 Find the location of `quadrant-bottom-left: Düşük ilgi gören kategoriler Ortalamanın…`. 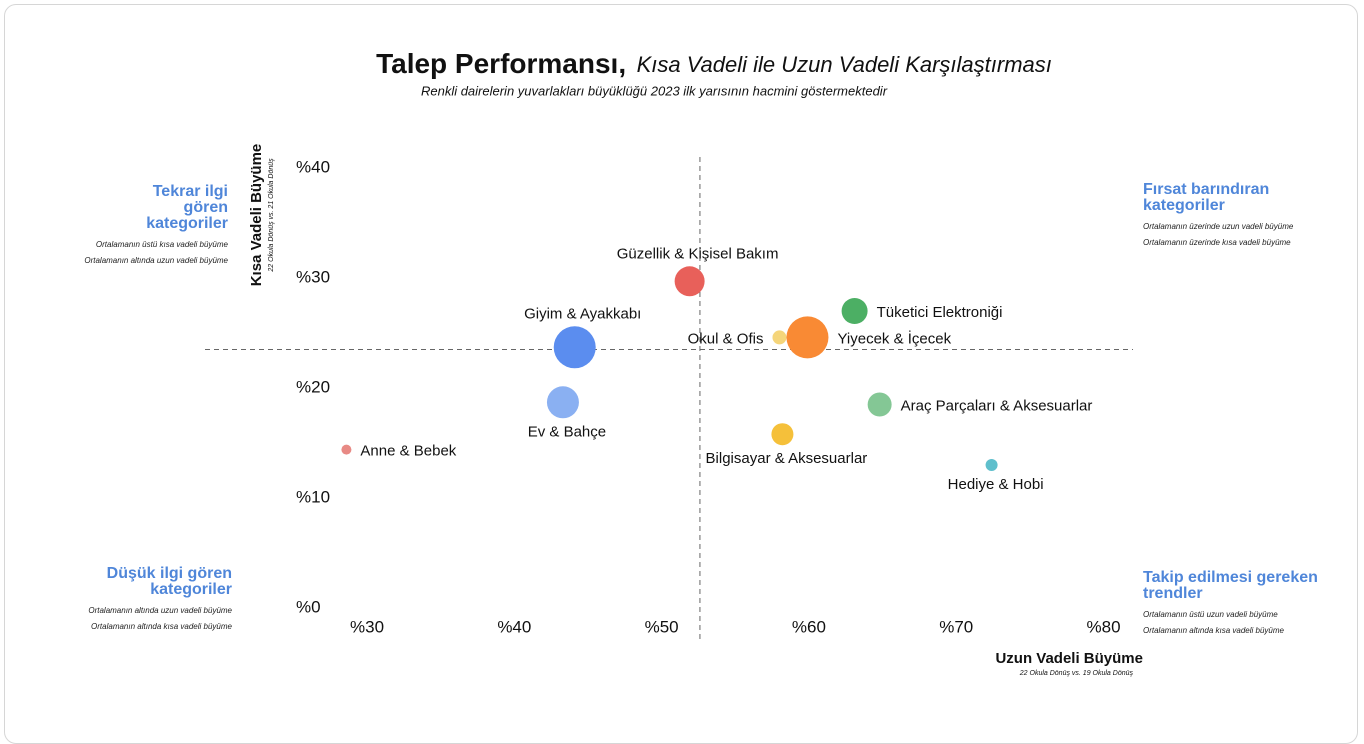

quadrant-bottom-left: Düşük ilgi gören kategoriler Ortalamanın… is located at coordinates (132, 600).